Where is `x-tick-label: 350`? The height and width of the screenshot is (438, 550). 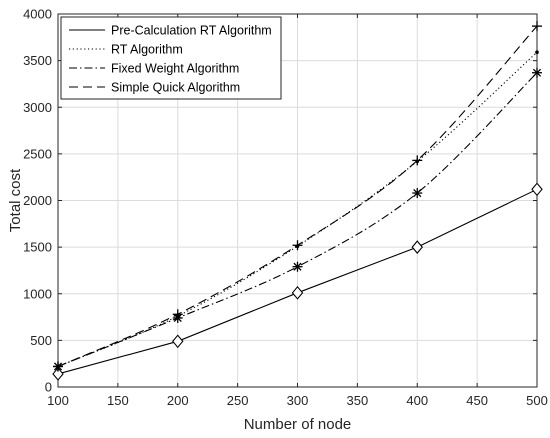
x-tick-label: 350 is located at coordinates (358, 400).